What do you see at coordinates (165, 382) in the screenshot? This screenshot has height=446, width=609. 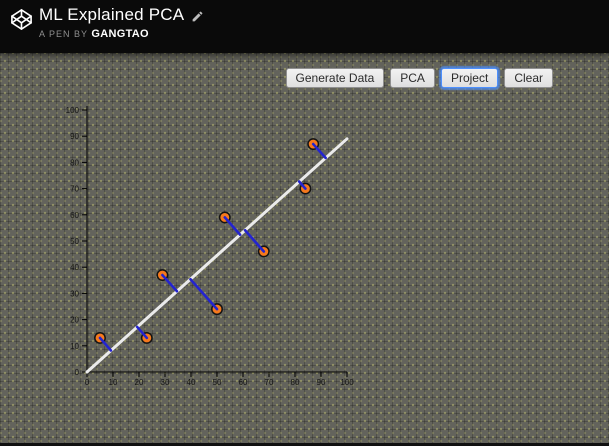 I see `x-tick-label: 30` at bounding box center [165, 382].